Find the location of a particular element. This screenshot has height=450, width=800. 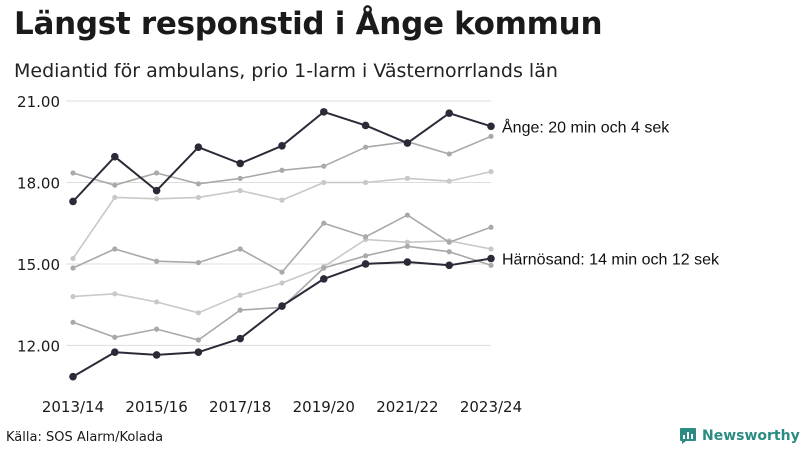

y-tick-label: 15.00 is located at coordinates (38, 265).